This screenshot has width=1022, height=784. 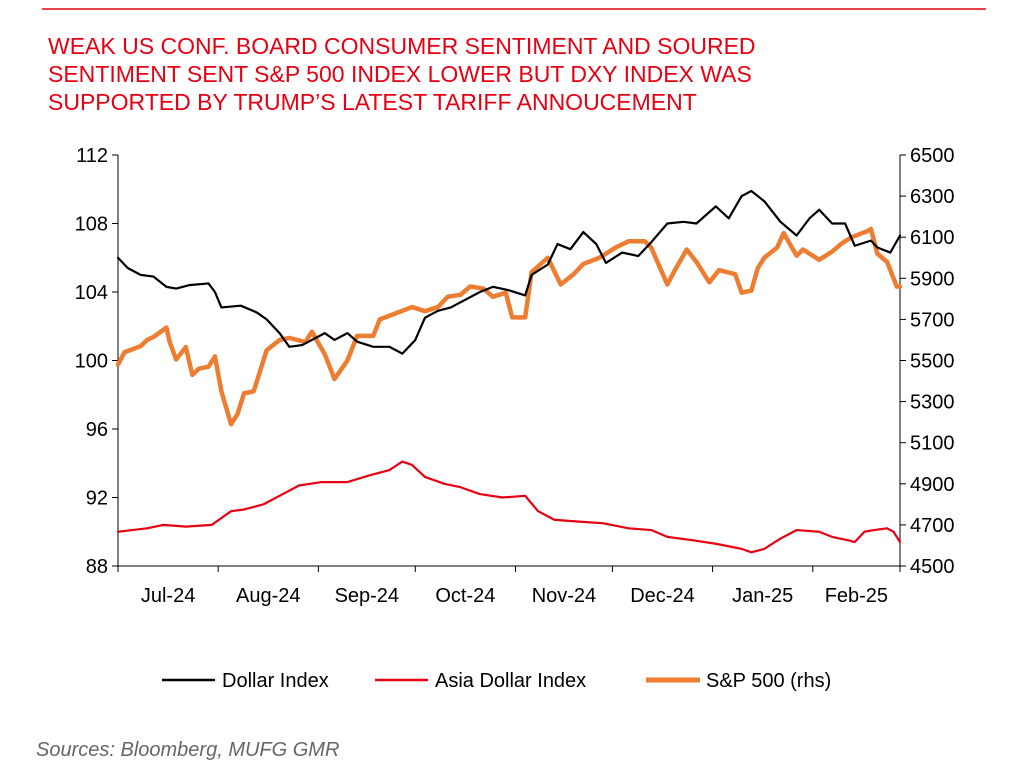 I want to click on right-tick-label: 5100, so click(x=932, y=444).